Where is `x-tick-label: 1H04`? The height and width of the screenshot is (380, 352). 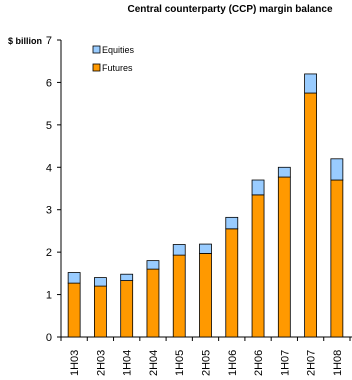
x-tick-label: 1H04 is located at coordinates (128, 363).